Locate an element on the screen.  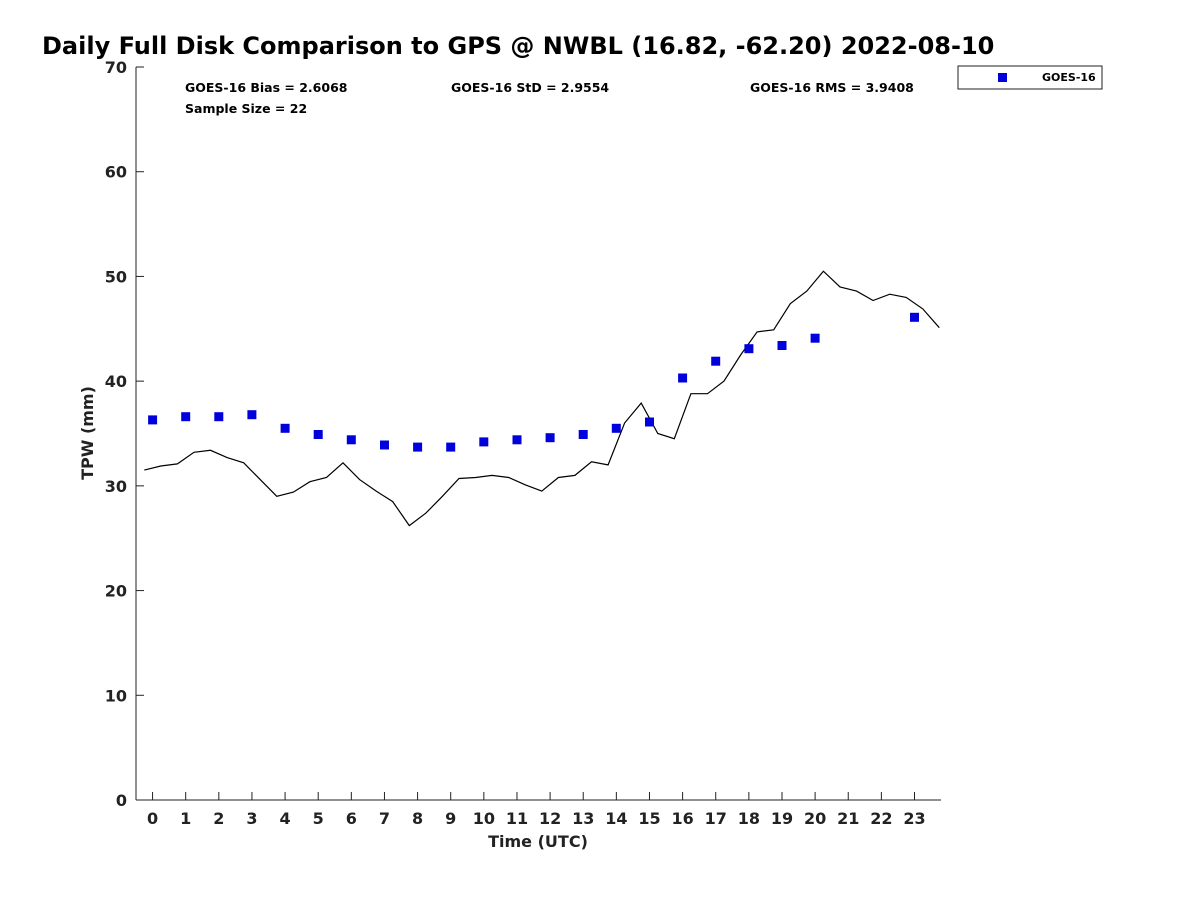
legend-box is located at coordinates (1030, 77).